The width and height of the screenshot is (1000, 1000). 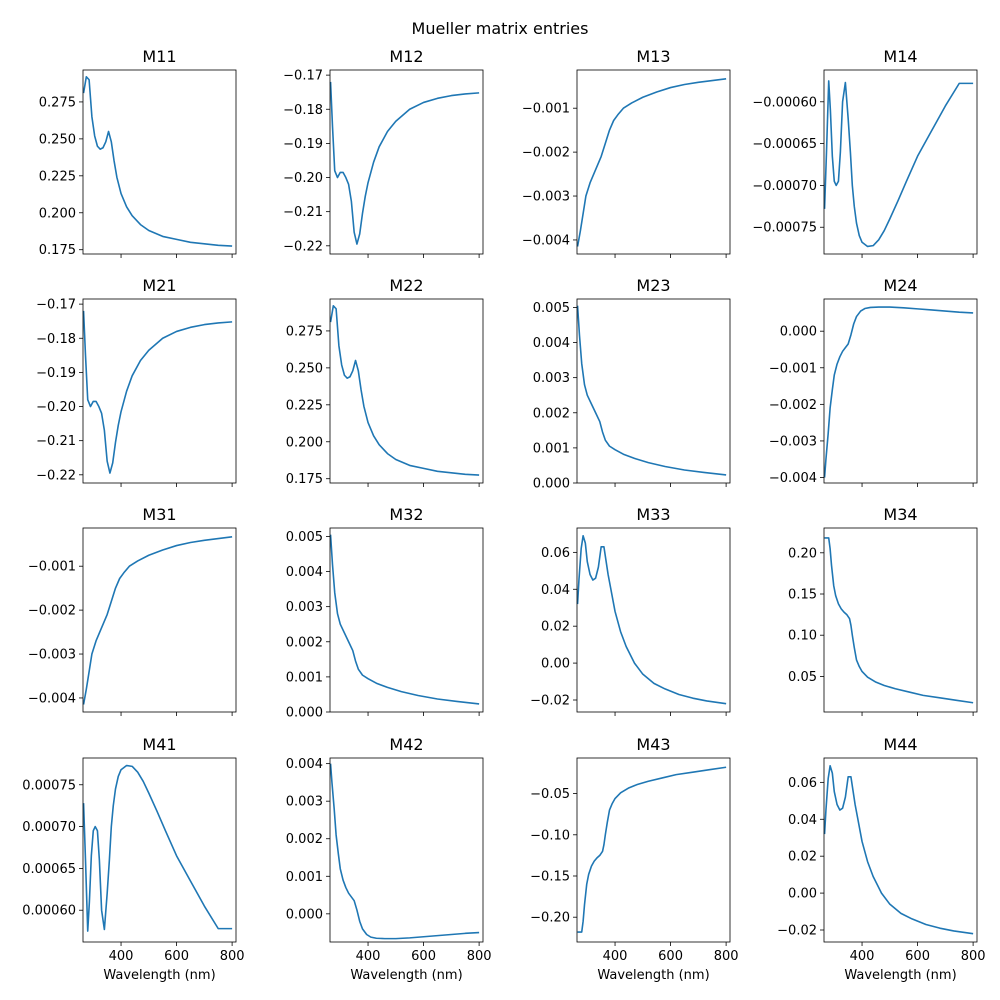 What do you see at coordinates (500, 28) in the screenshot?
I see `figure-title: Mueller matrix entries` at bounding box center [500, 28].